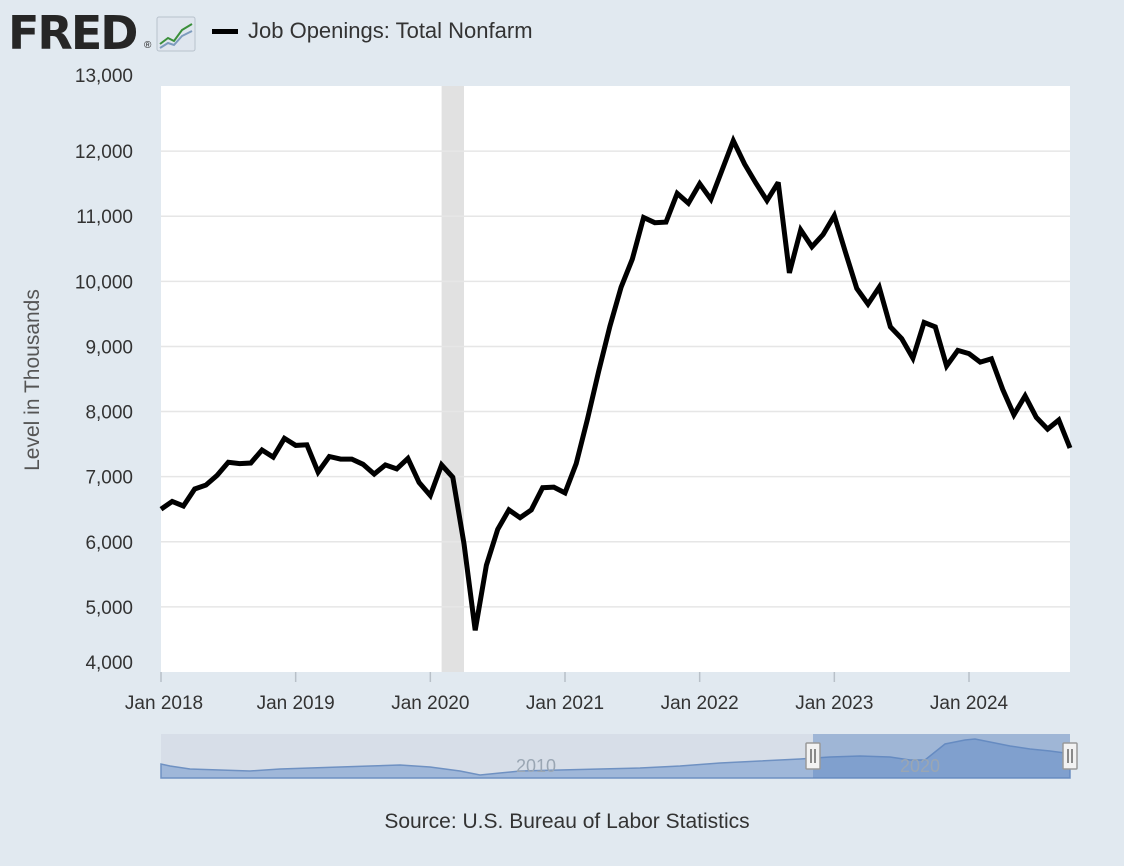  Describe the element at coordinates (565, 677) in the screenshot. I see `x-axis-tick-marks` at that location.